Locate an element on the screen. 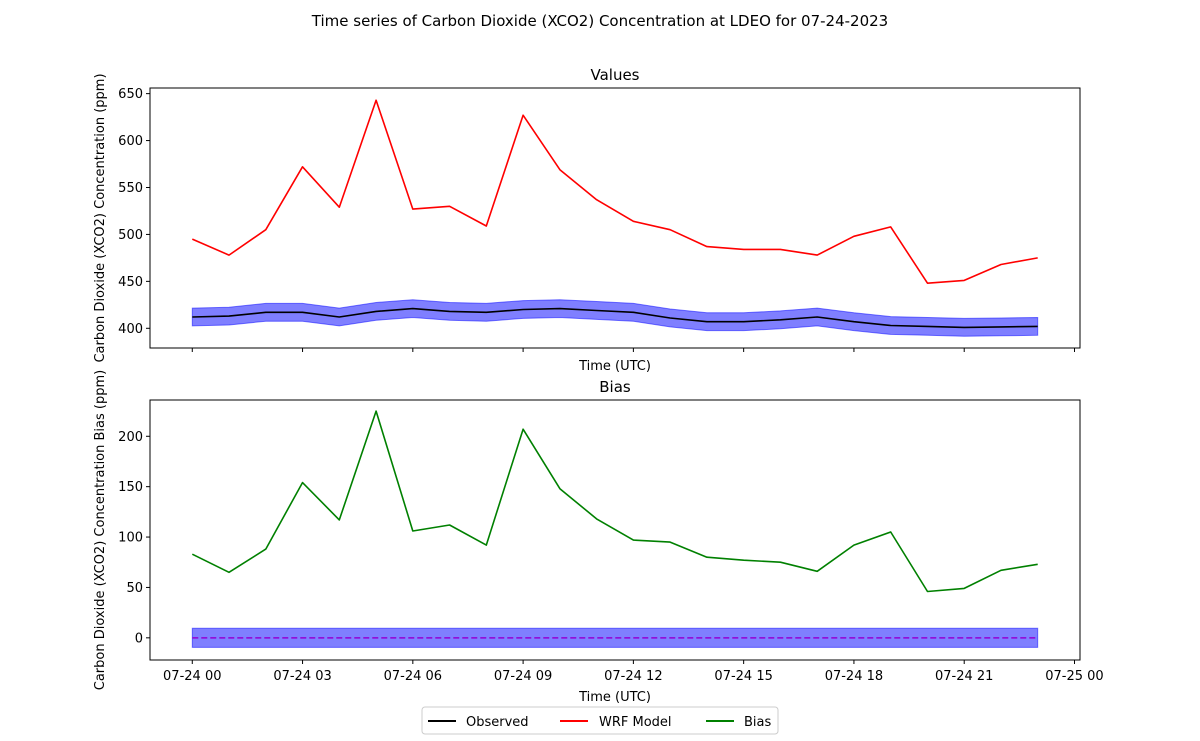 The width and height of the screenshot is (1200, 741). y-tick-label: 200 is located at coordinates (130, 437).